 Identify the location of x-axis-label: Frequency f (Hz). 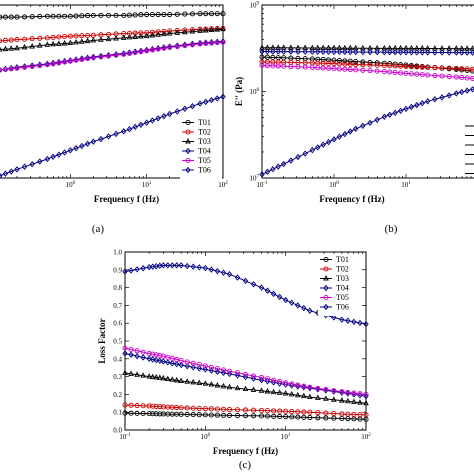
(245, 451).